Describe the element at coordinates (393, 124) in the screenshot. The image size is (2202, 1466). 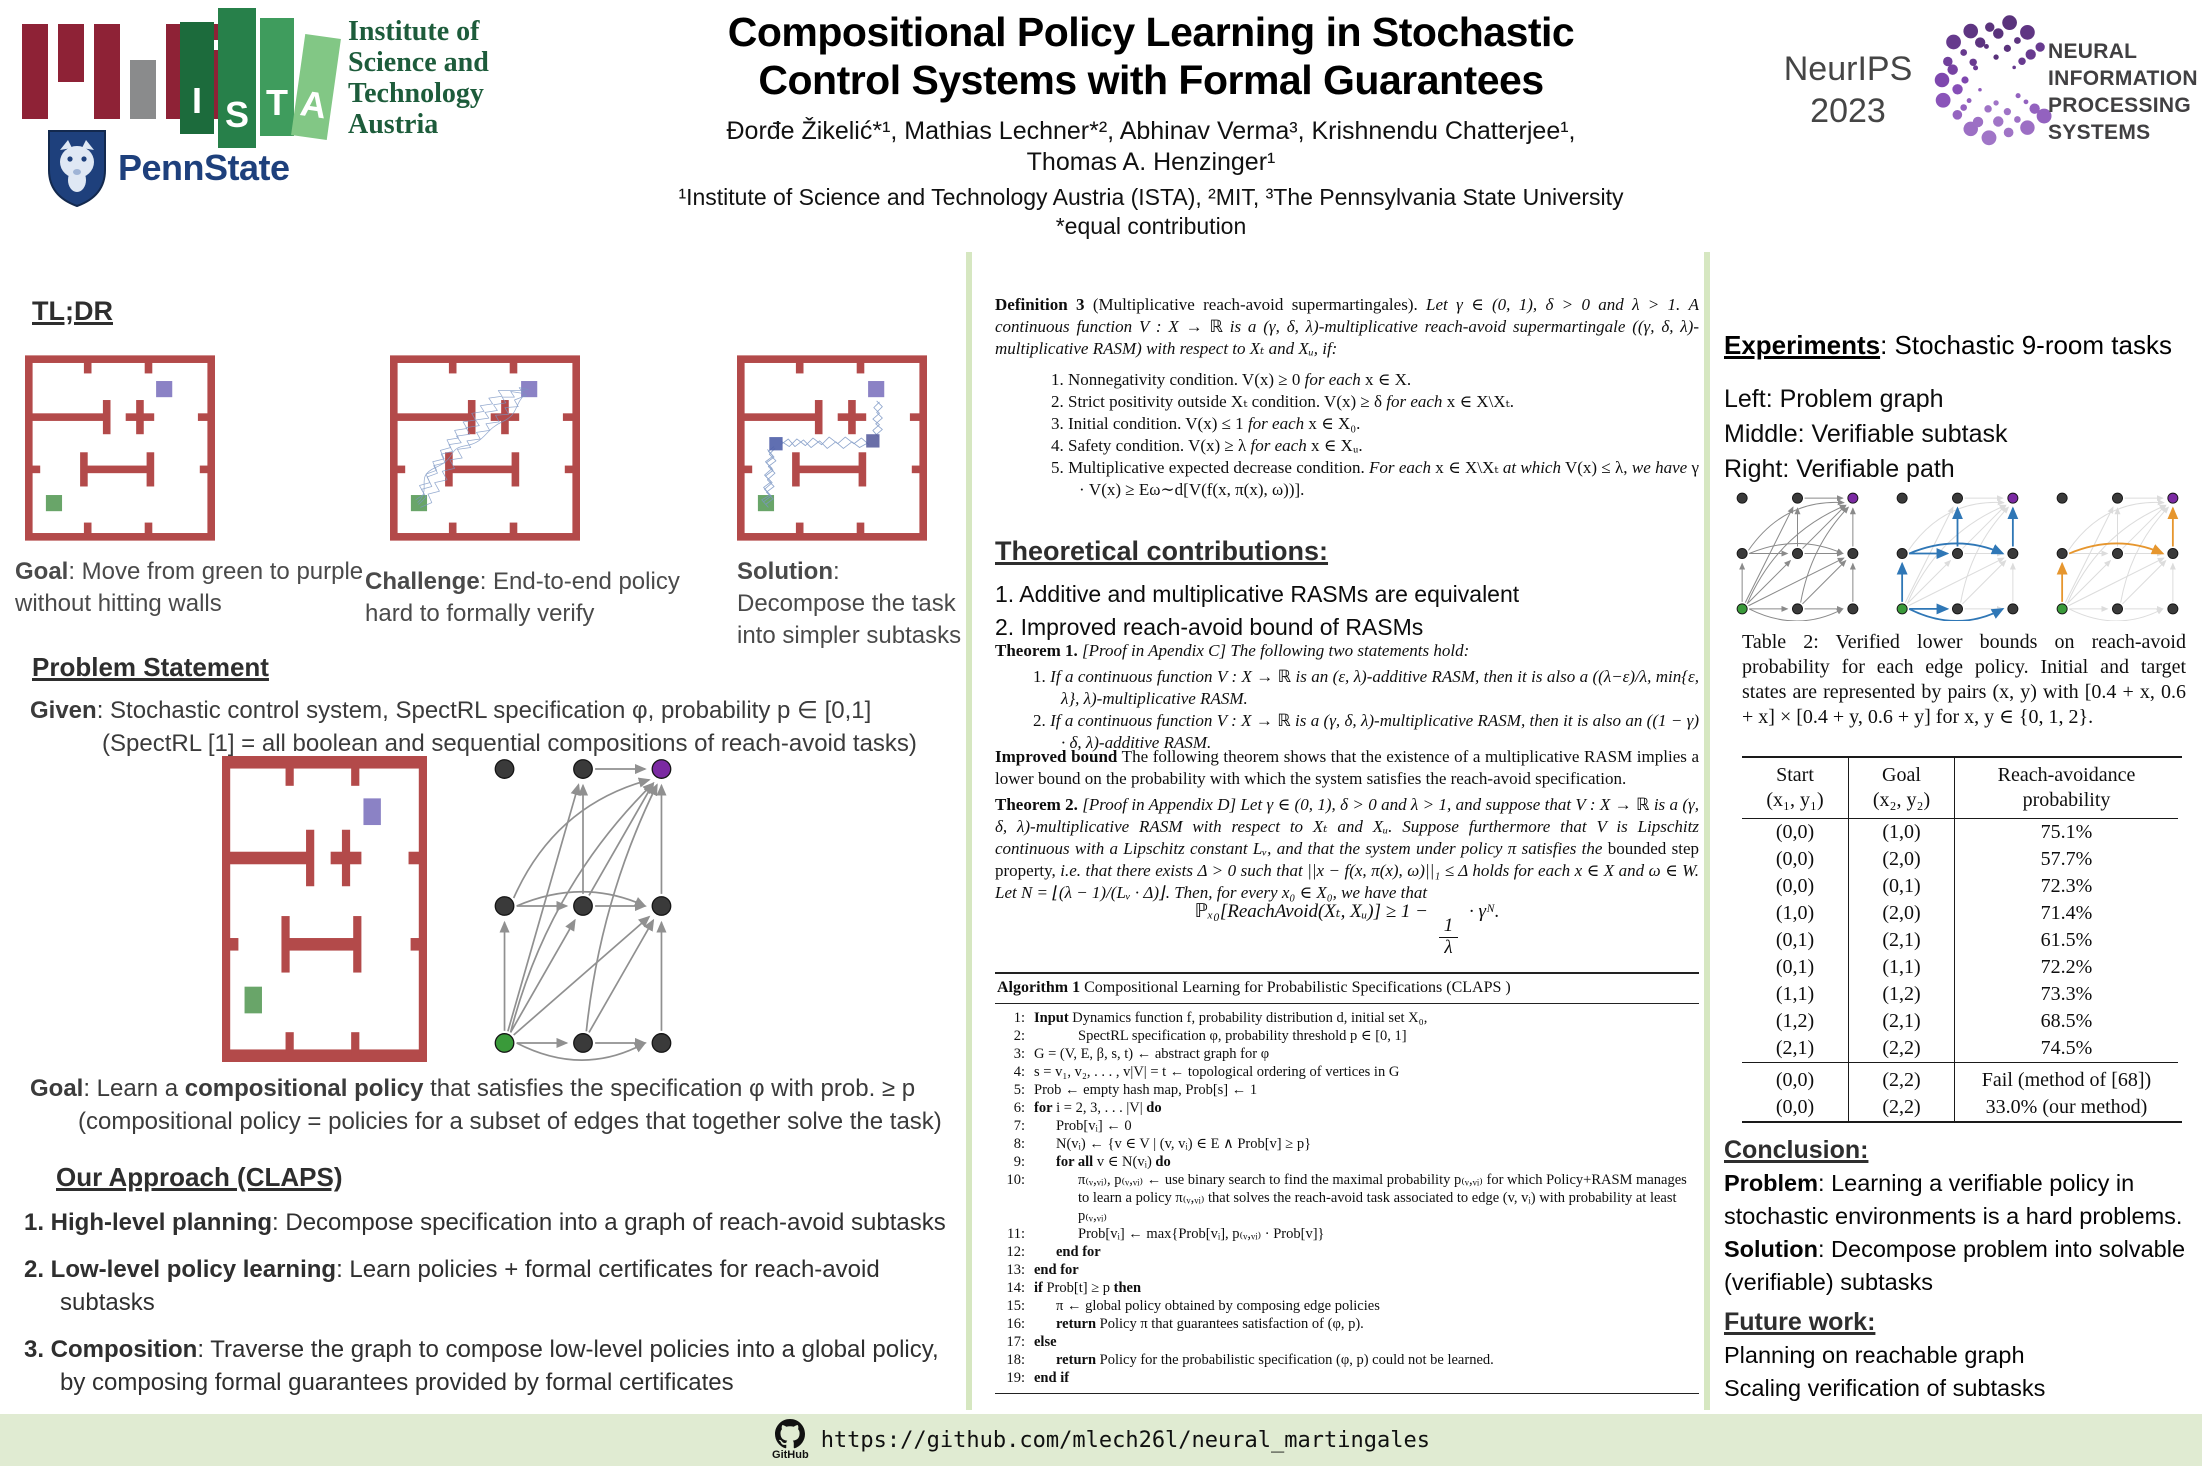
I see `ista-word-line: Austria` at that location.